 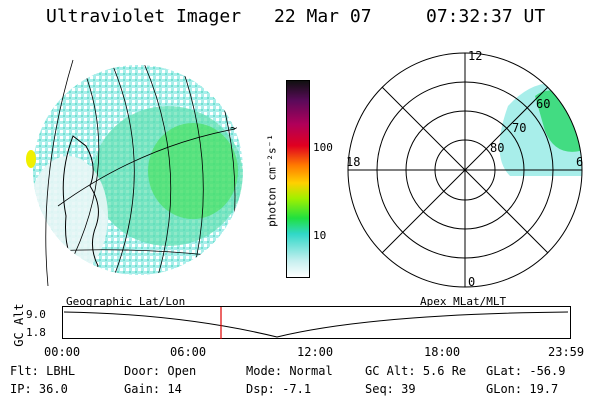 What do you see at coordinates (408, 389) in the screenshot?
I see `seq-value: 39` at bounding box center [408, 389].